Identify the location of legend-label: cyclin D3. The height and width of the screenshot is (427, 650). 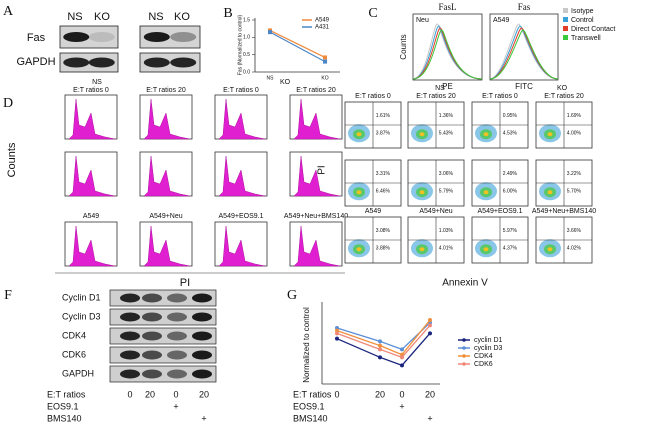
(488, 348).